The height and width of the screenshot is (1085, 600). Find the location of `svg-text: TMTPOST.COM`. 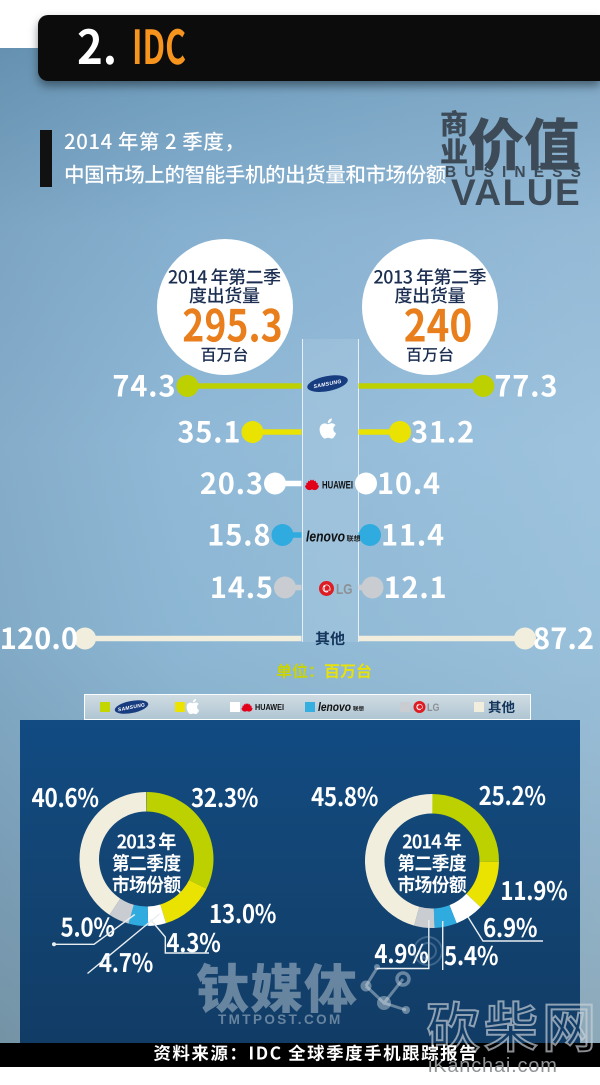

svg-text: TMTPOST.COM is located at coordinates (280, 1019).